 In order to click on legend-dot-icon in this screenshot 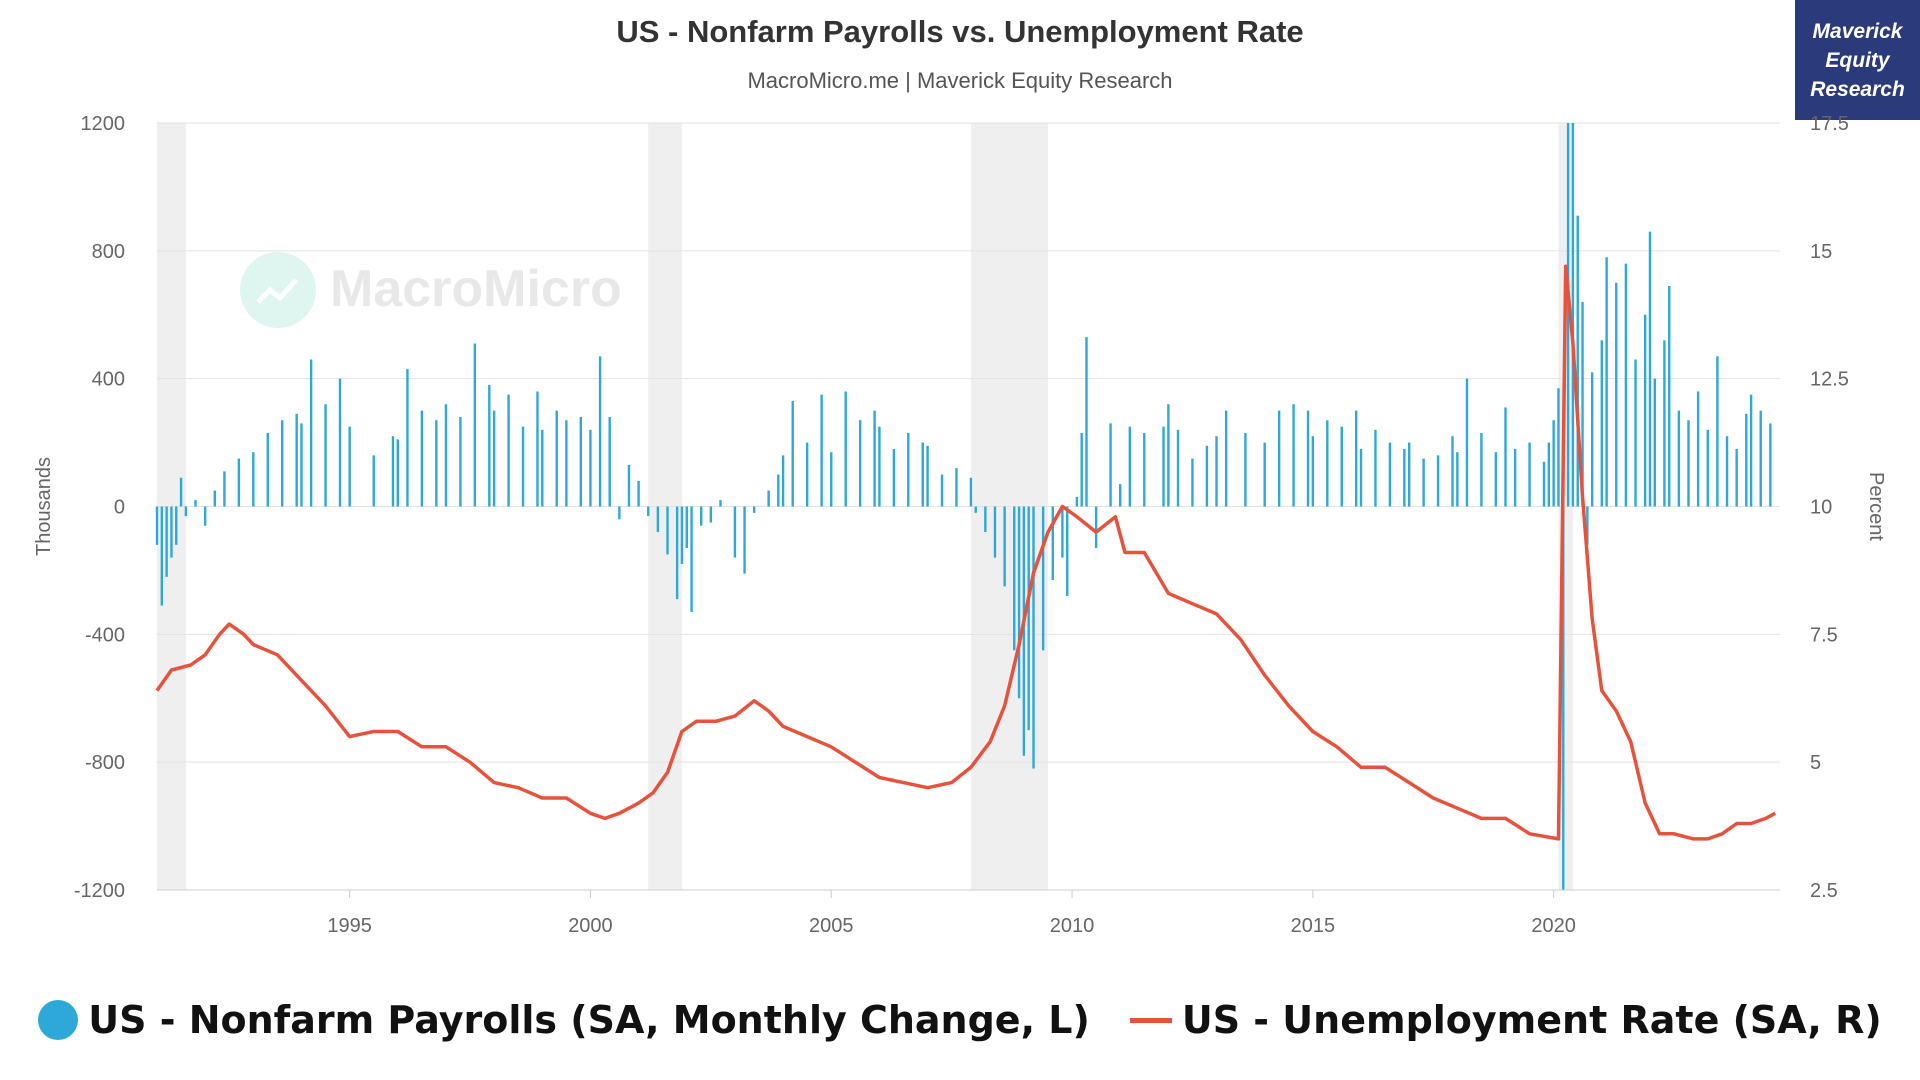, I will do `click(58, 1020)`.